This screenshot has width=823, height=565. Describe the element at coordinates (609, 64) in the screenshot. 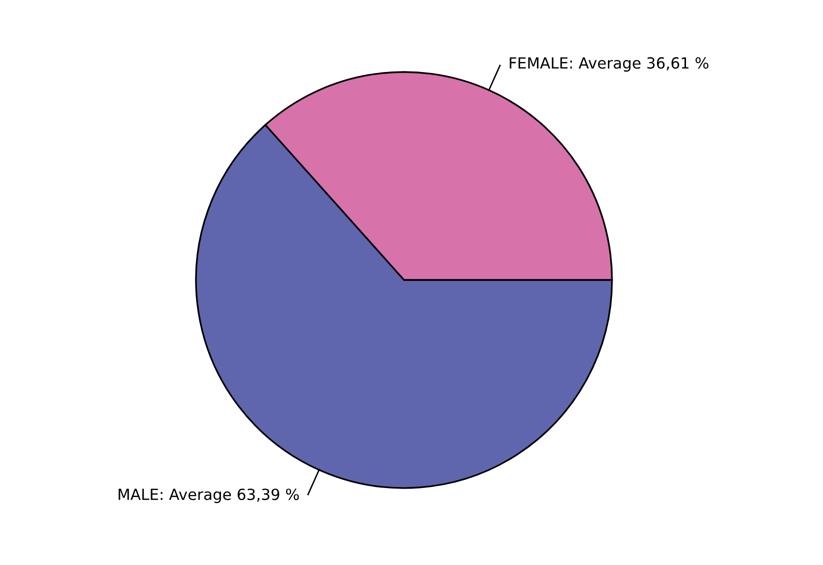

I see `slice-label: FEMALE: Average 36,61 %` at that location.